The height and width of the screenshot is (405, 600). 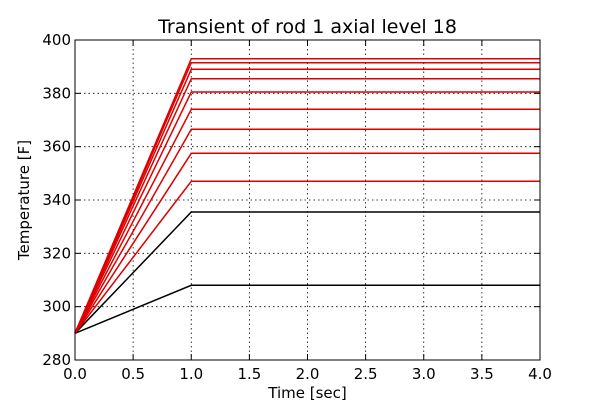 I want to click on y-tick-label: 360, so click(x=56, y=147).